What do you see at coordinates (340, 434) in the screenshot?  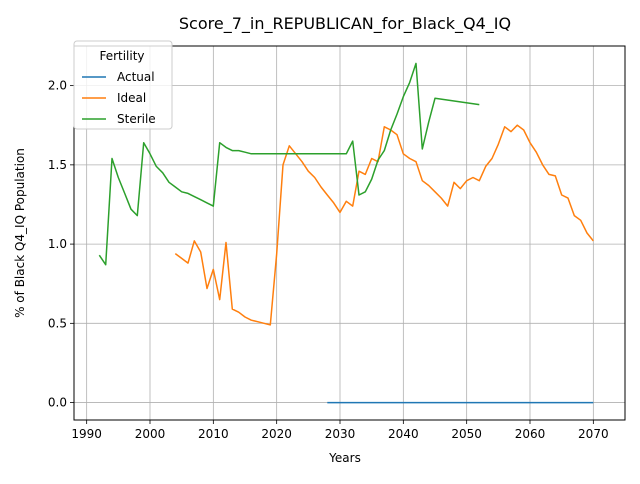 I see `x-tick-label: 2030` at bounding box center [340, 434].